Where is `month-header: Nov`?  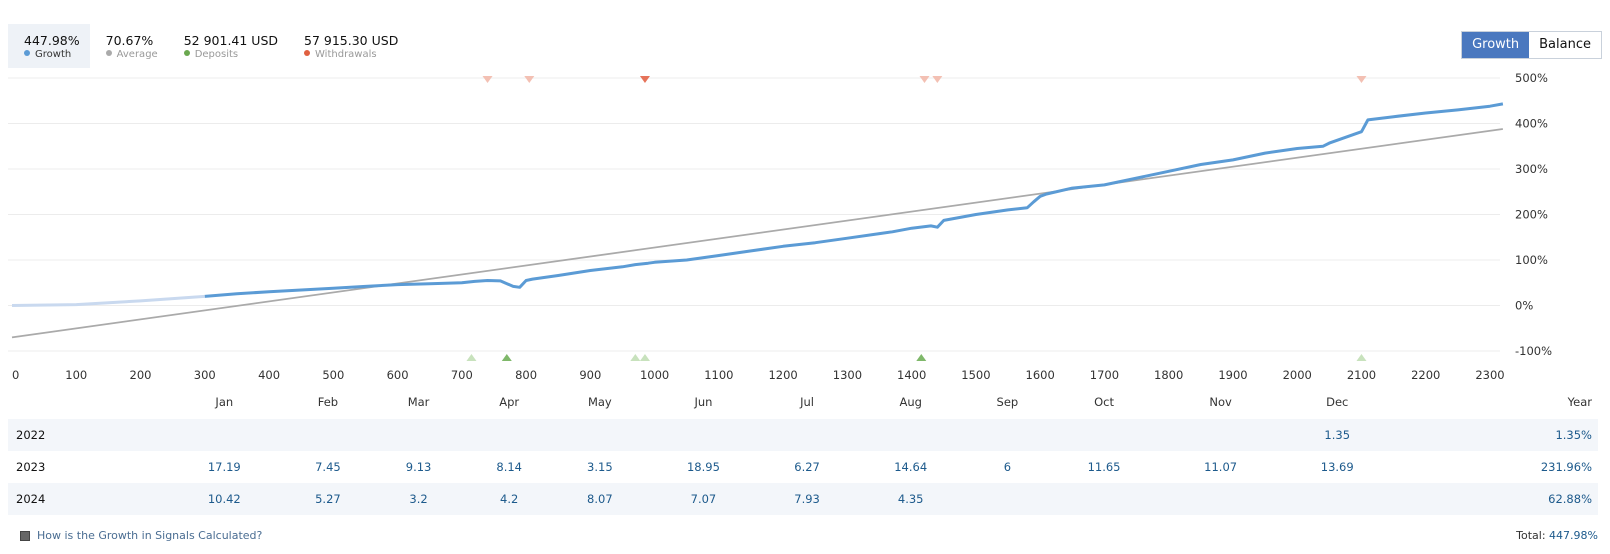 month-header: Nov is located at coordinates (1220, 402).